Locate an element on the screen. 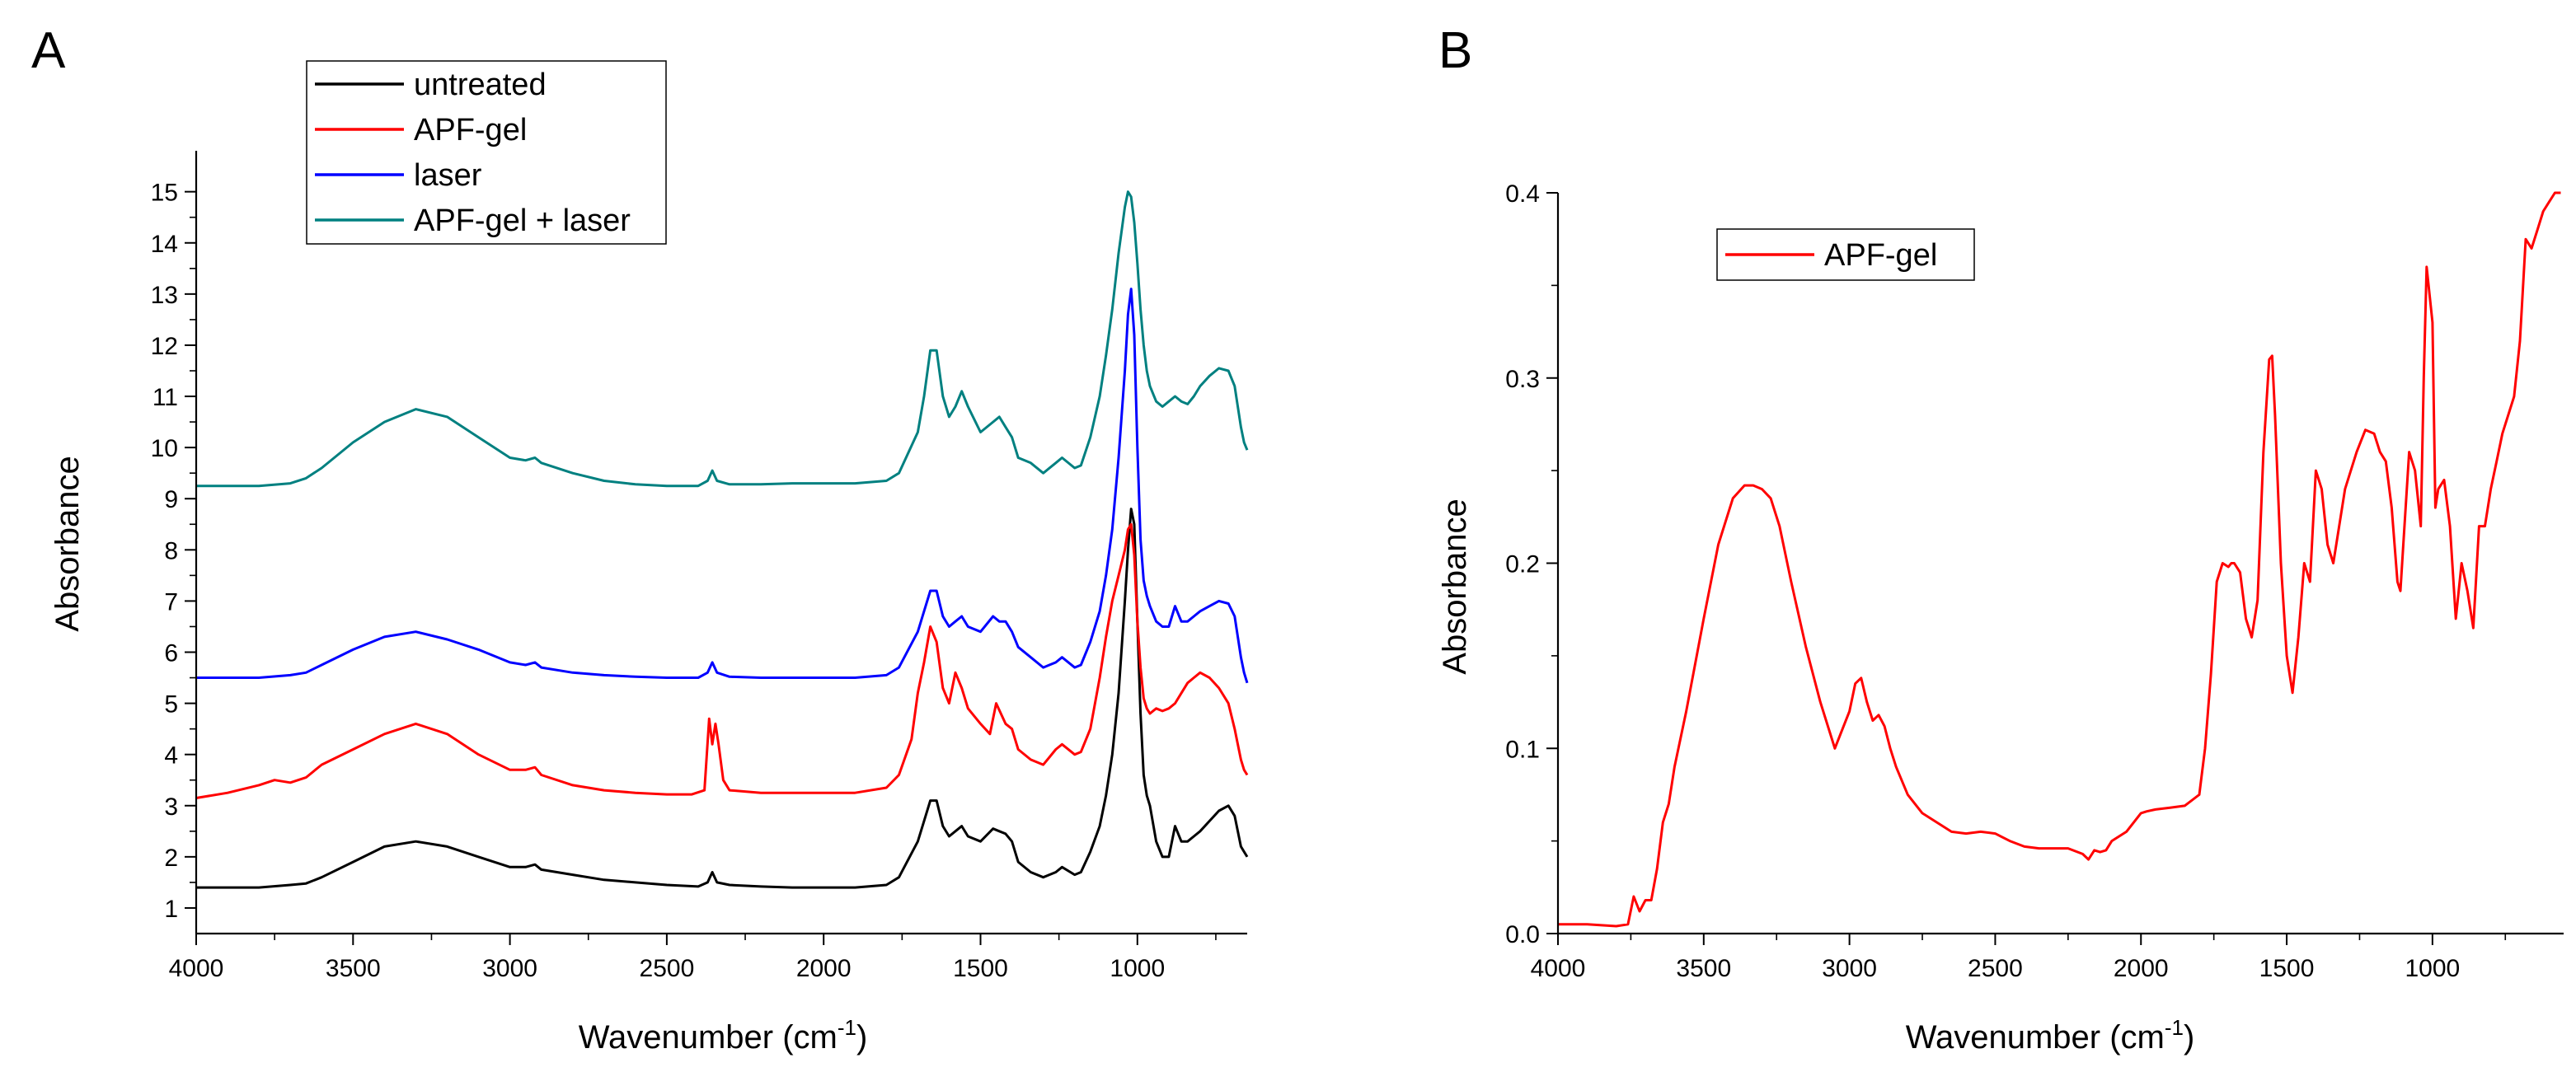 The image size is (2576, 1086). a-x-tick-label: 3500 is located at coordinates (354, 968).